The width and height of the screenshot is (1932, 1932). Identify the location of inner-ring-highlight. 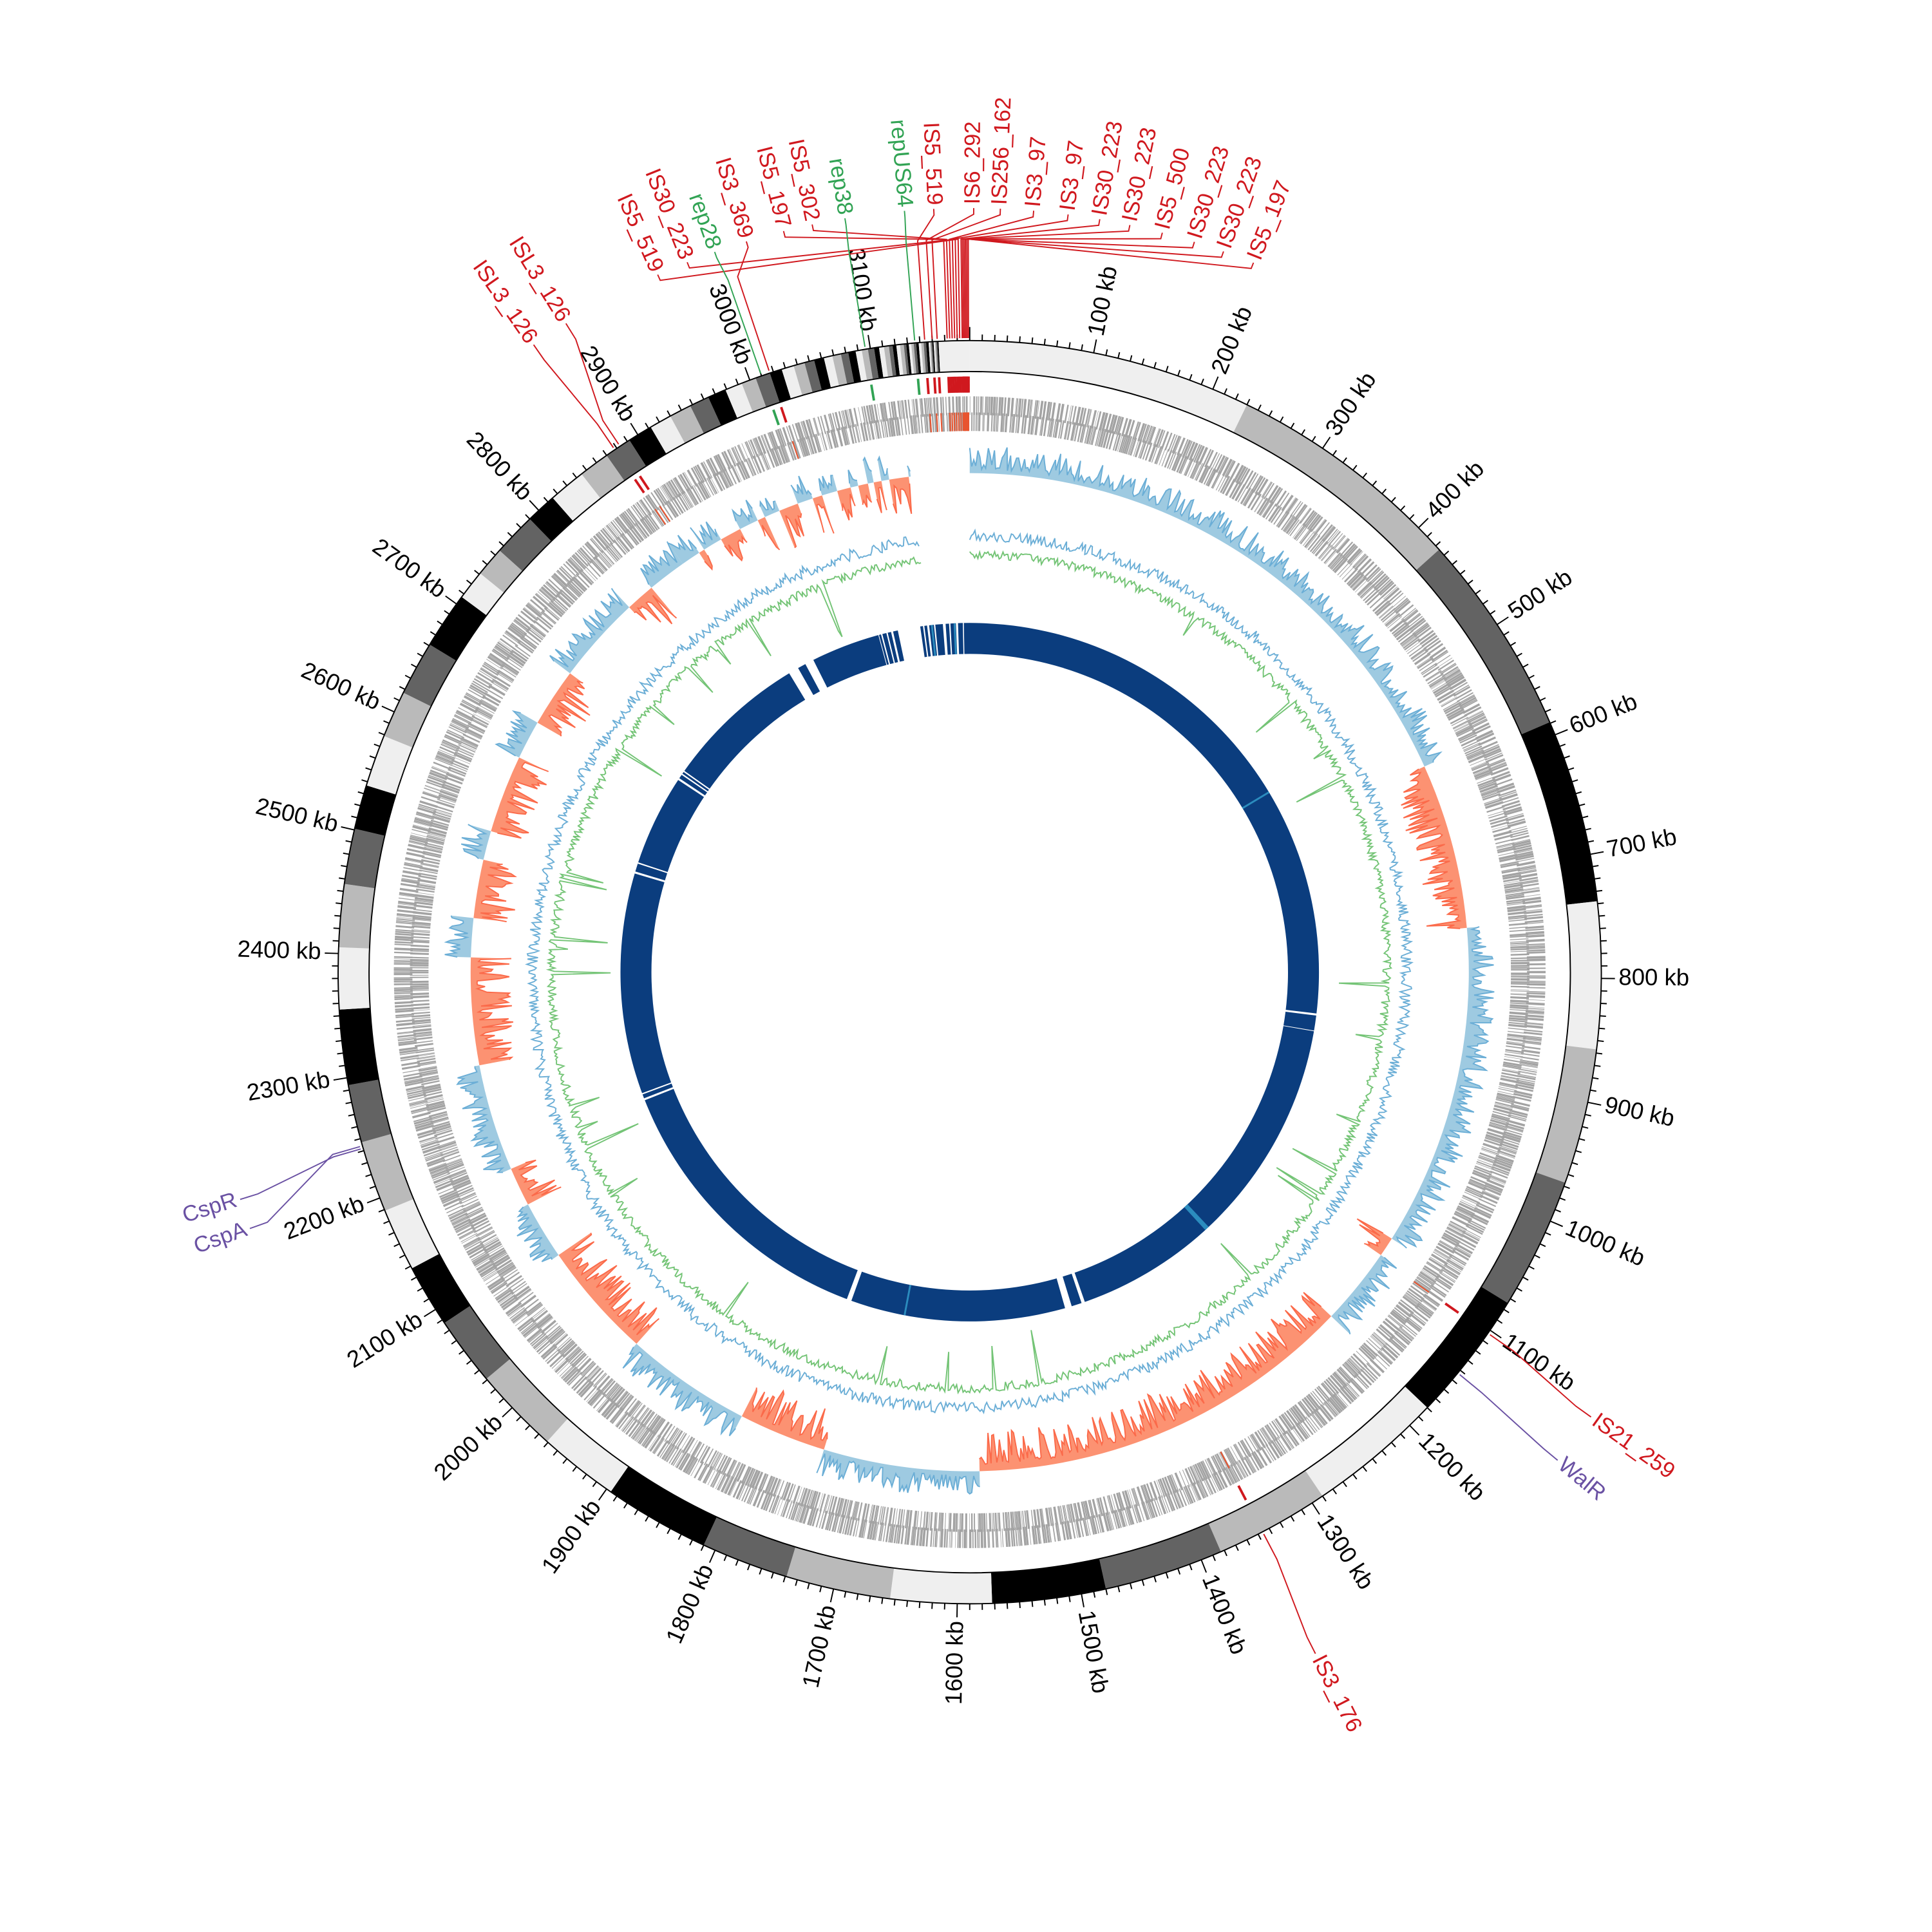
(1195, 1218).